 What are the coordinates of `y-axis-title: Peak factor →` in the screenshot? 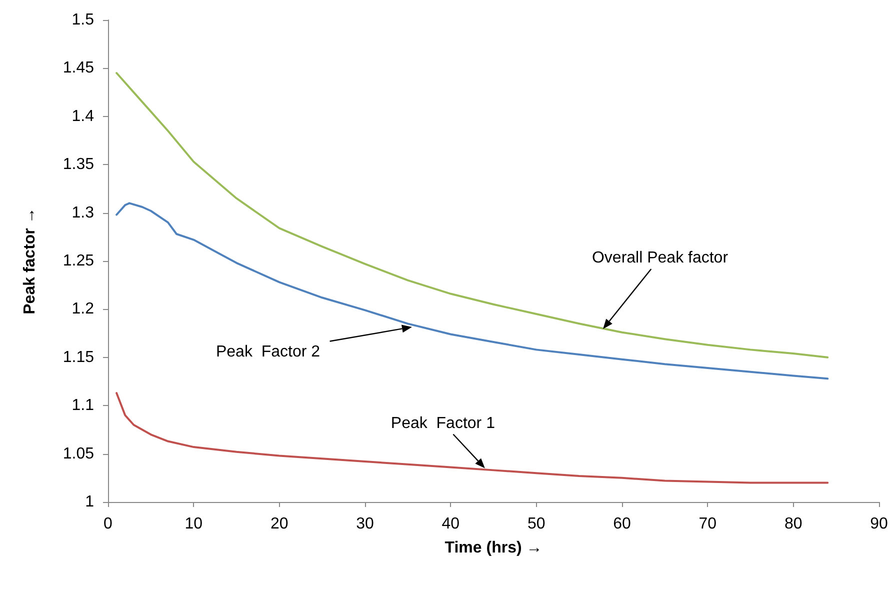 It's located at (30, 261).